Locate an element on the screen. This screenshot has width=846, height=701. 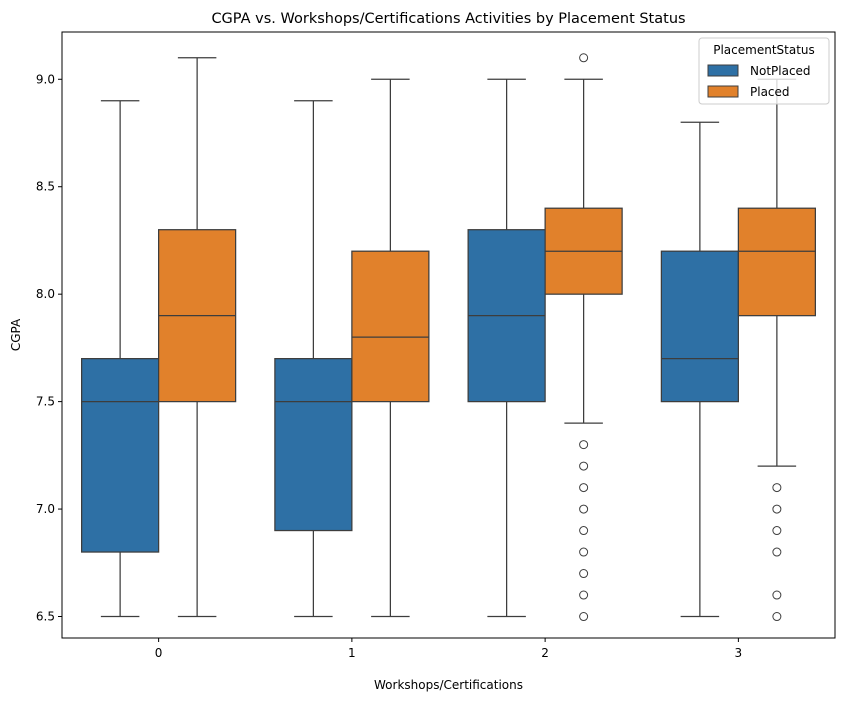
legend-title: PlacementStatus is located at coordinates (764, 50).